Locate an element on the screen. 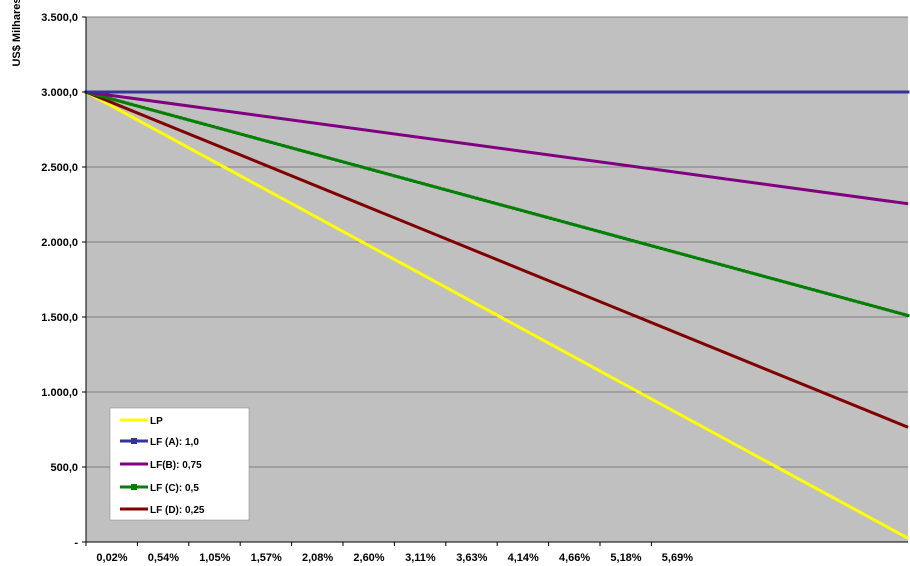 The image size is (910, 566). x-tick-label: 2,08% is located at coordinates (317, 558).